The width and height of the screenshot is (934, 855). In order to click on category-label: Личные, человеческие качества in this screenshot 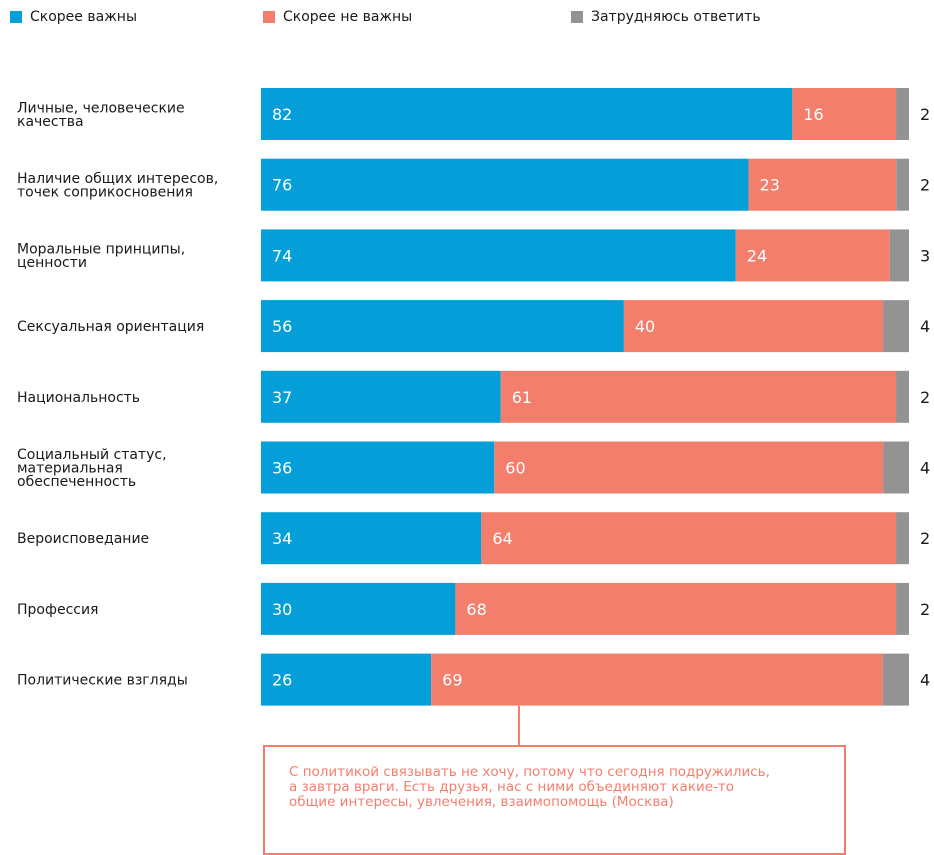, I will do `click(101, 115)`.